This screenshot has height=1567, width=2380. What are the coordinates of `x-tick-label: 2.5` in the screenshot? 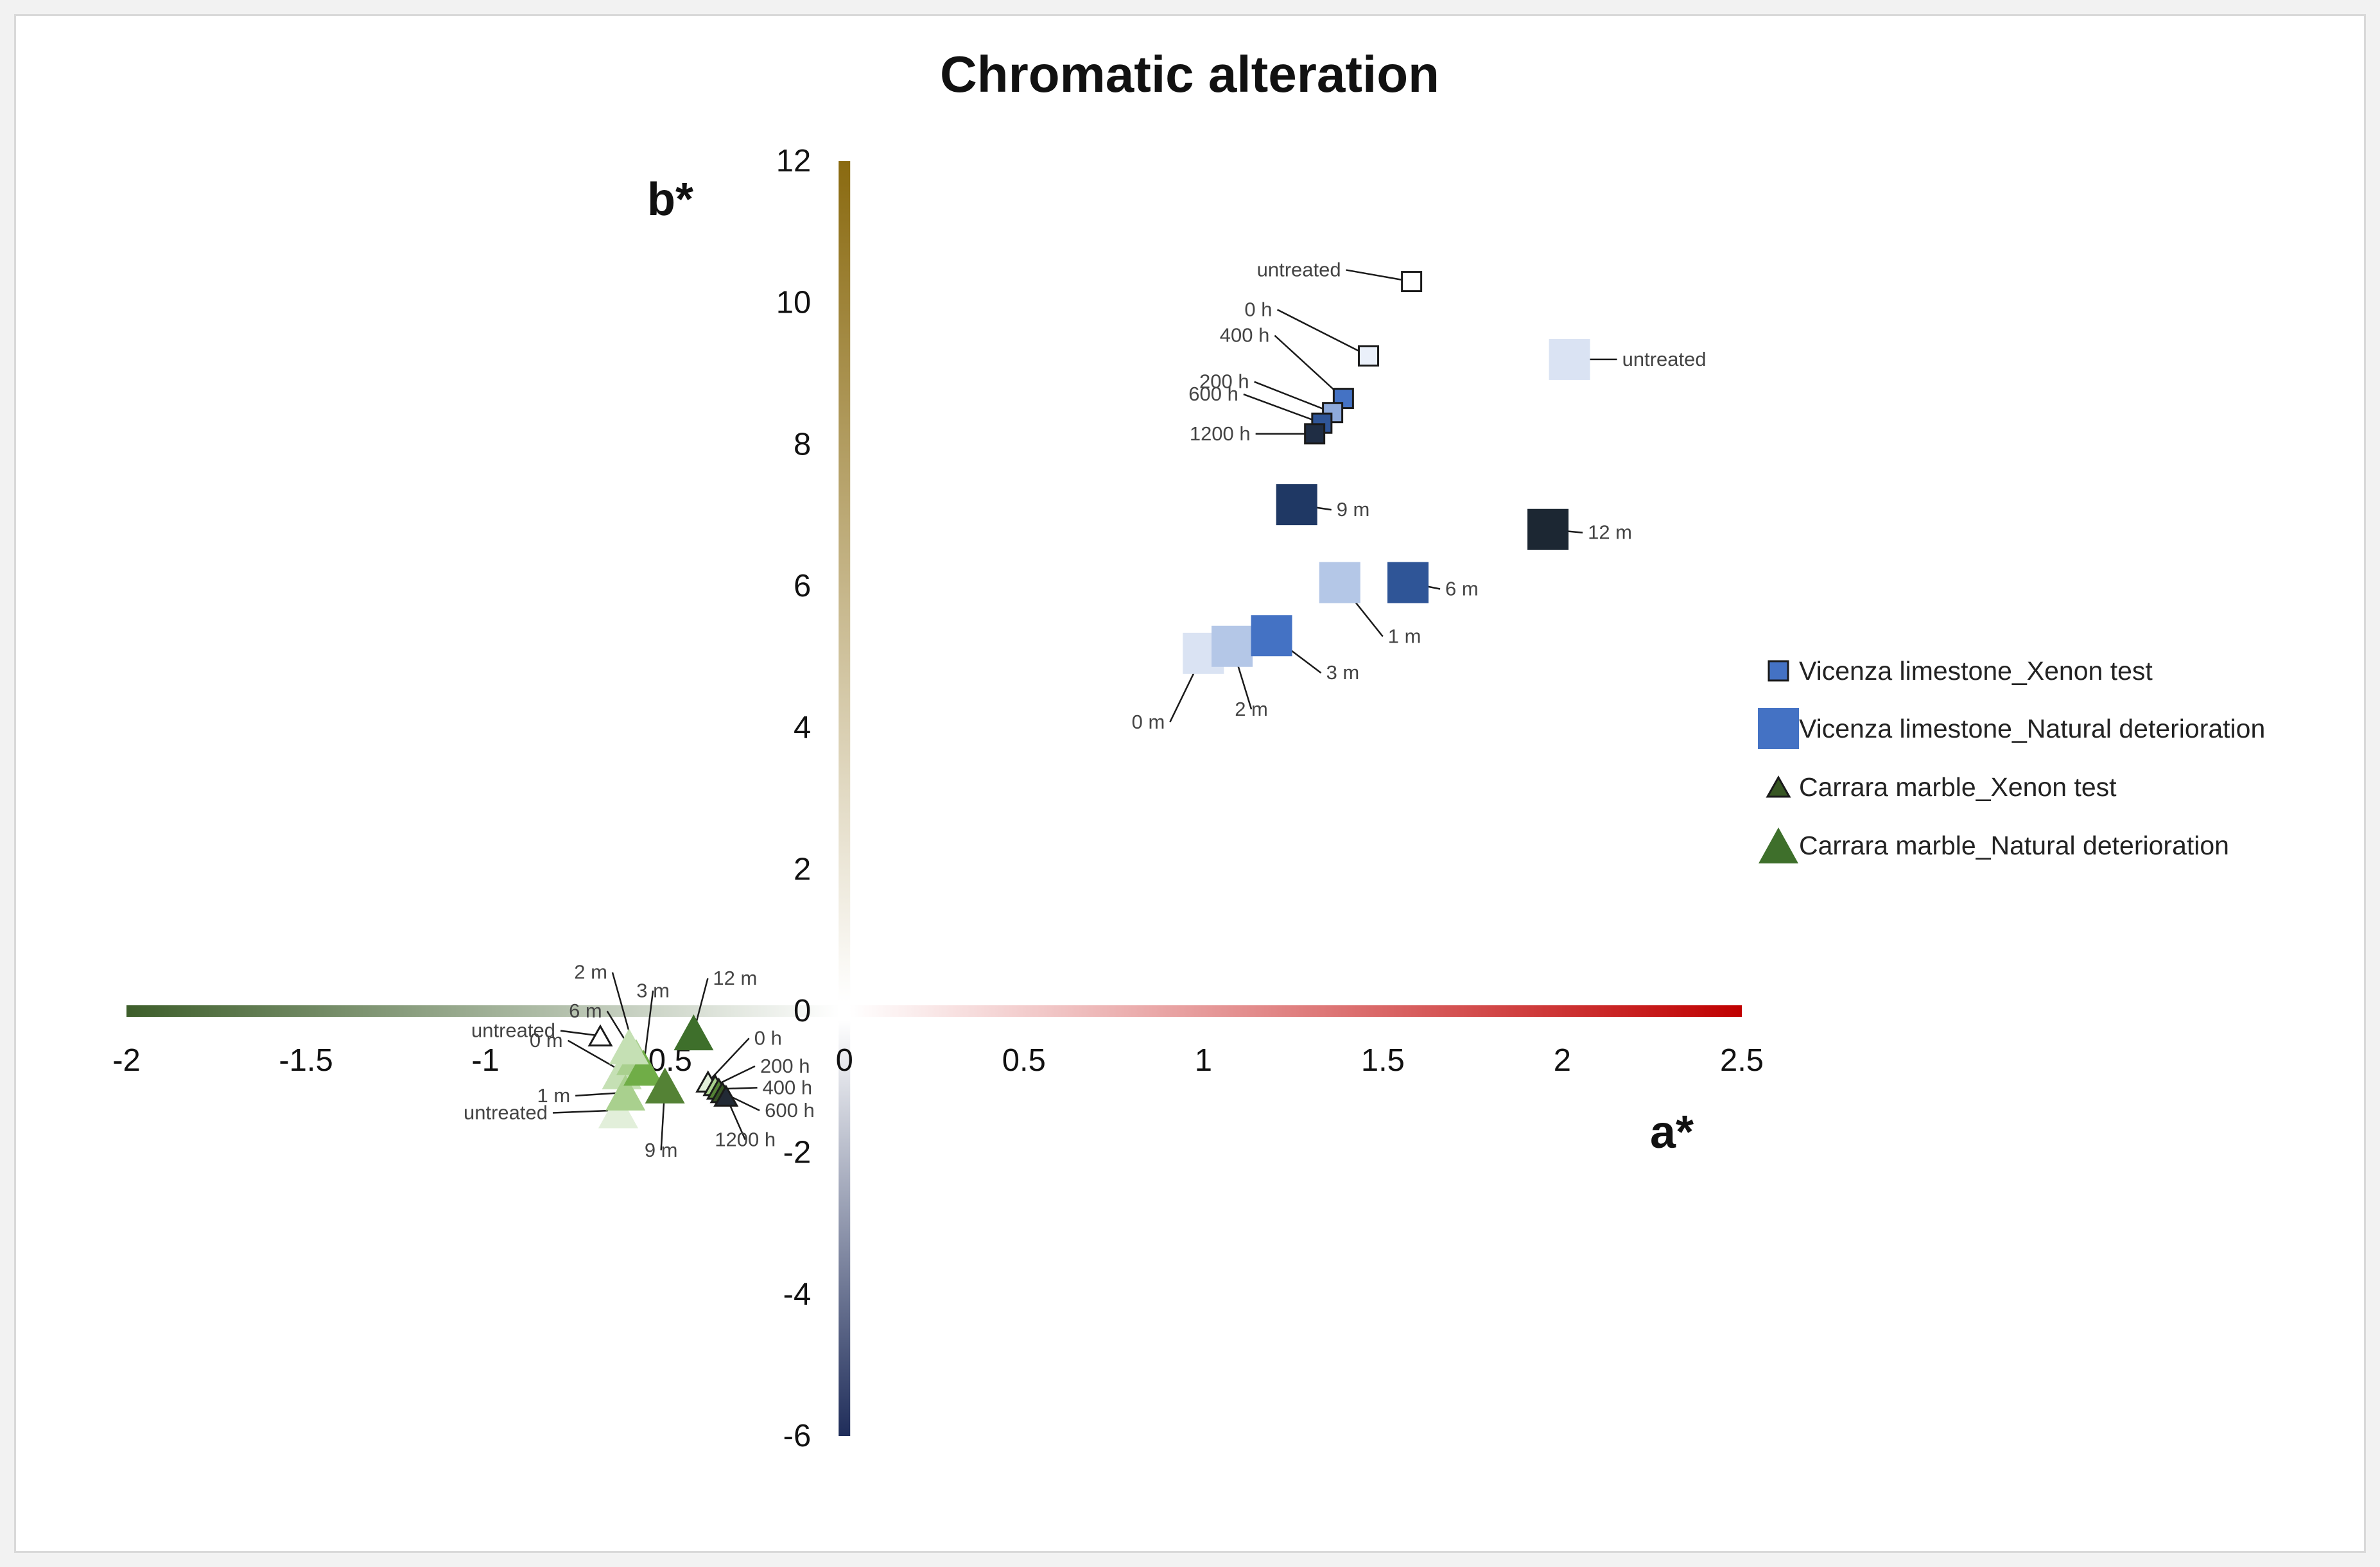 It's located at (1742, 1060).